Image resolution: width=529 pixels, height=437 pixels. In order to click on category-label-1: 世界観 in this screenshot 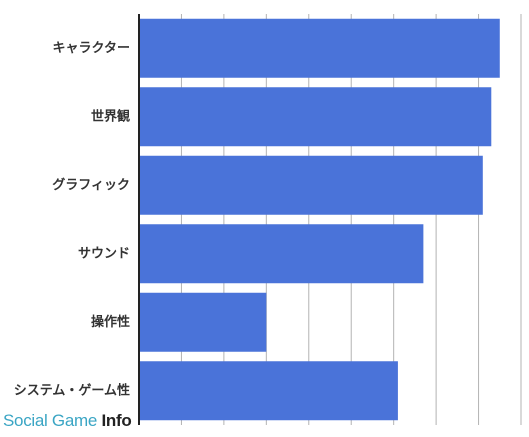, I will do `click(110, 116)`.